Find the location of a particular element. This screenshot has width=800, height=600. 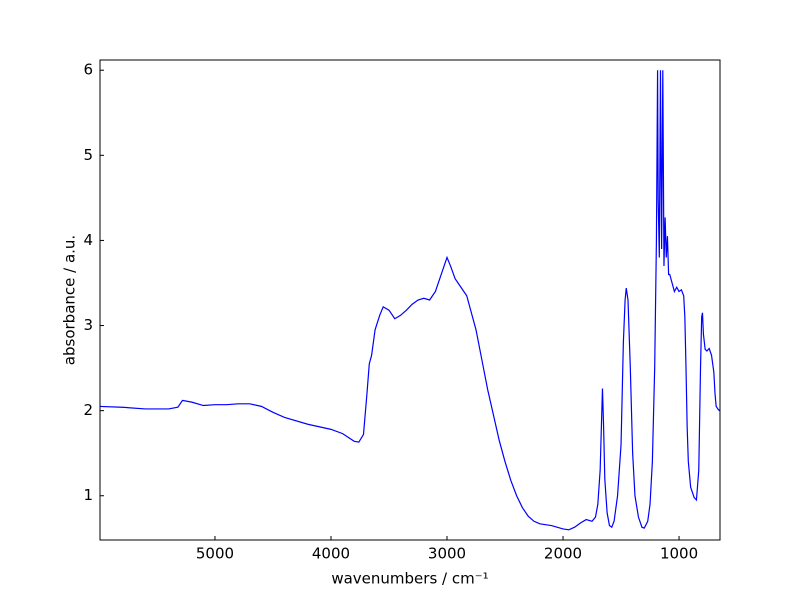

y-tick-label: 5 is located at coordinates (88, 155).